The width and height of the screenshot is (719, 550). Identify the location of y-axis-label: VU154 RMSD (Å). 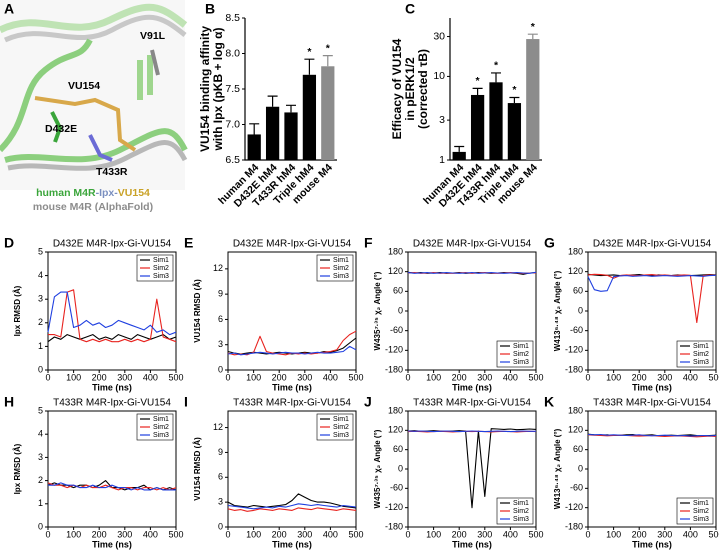
(197, 469).